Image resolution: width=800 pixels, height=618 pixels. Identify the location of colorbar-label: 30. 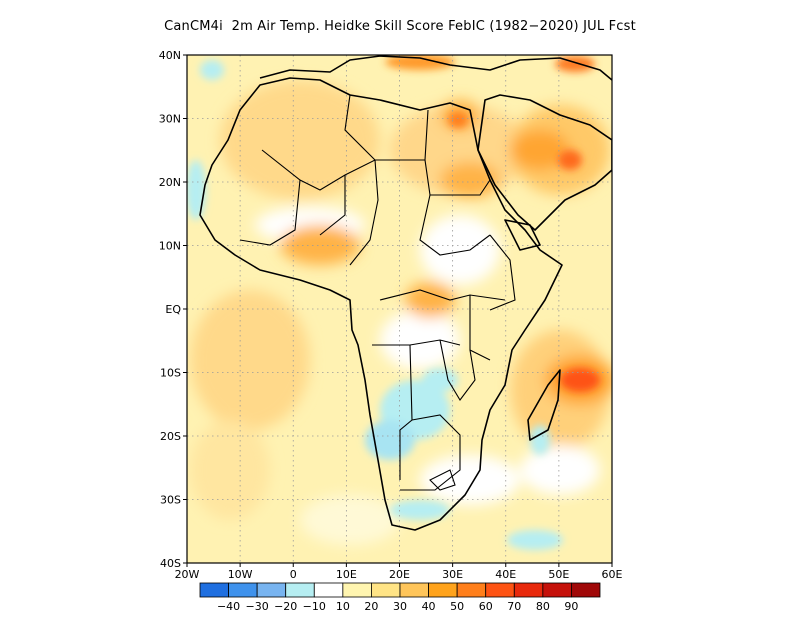
(400, 606).